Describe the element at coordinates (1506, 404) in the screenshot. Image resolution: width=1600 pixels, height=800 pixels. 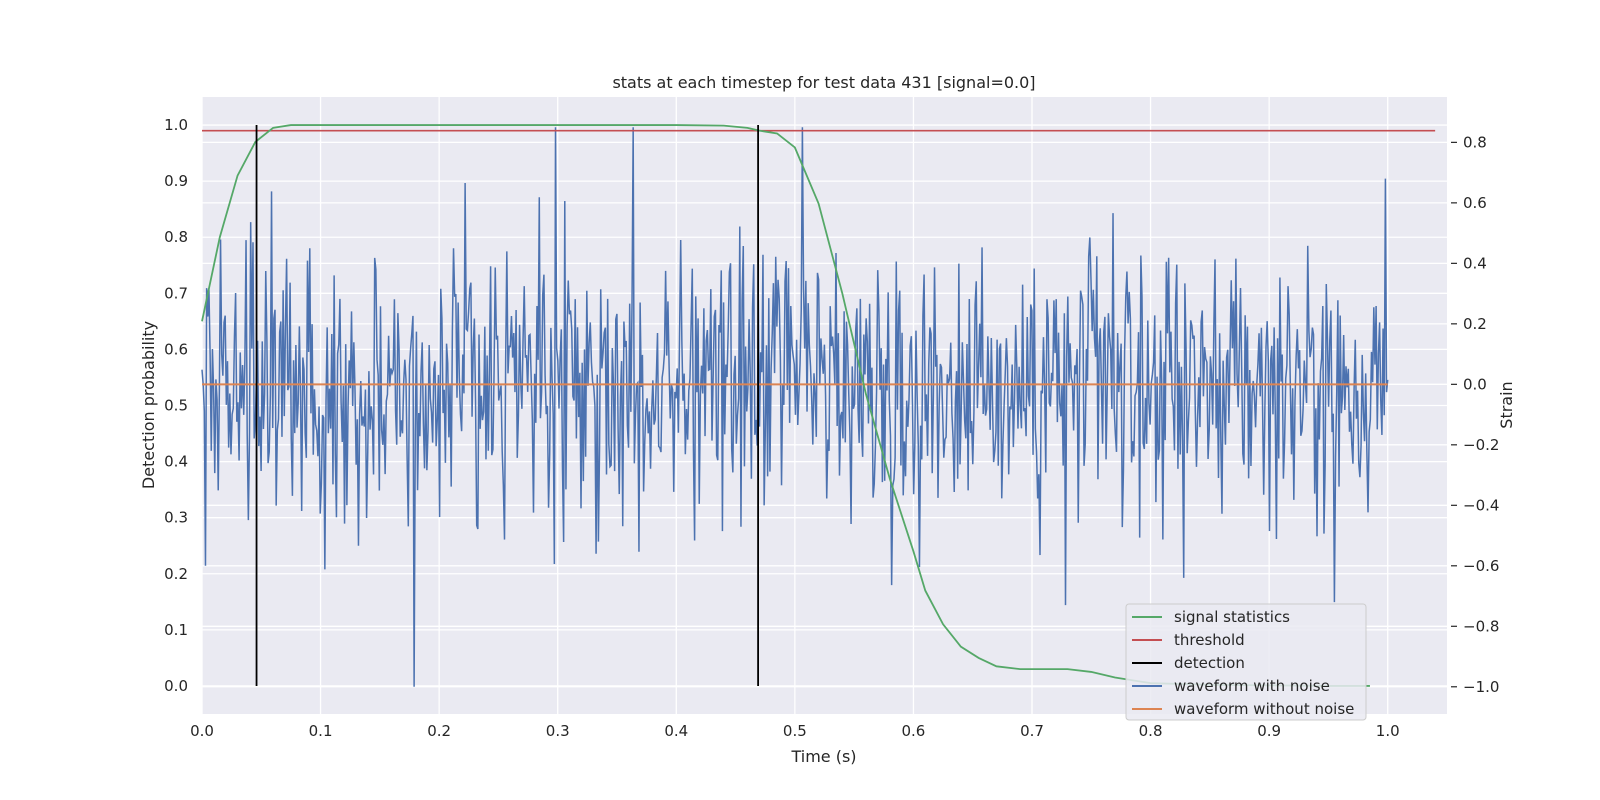
I see `y-right-axis-label: Strain` at that location.